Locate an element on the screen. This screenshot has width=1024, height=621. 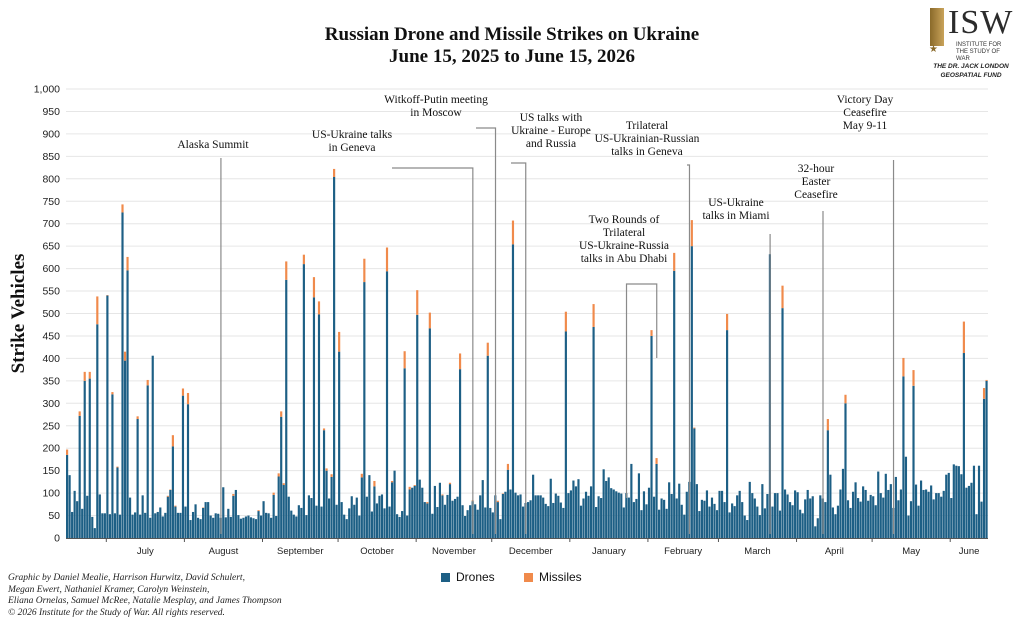
legend-item-drones: Drones is located at coordinates (468, 577).